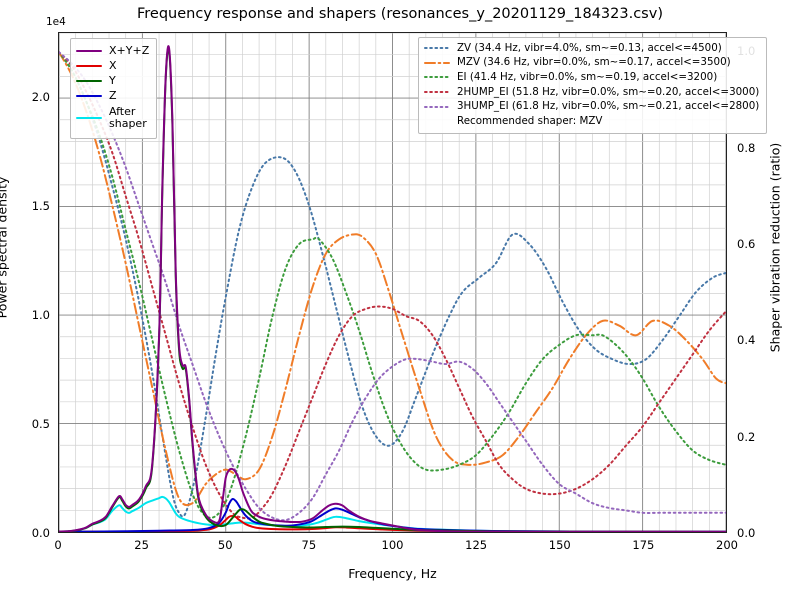 This screenshot has height=600, width=800. I want to click on y-left-tick-label: 0.0, so click(40, 533).